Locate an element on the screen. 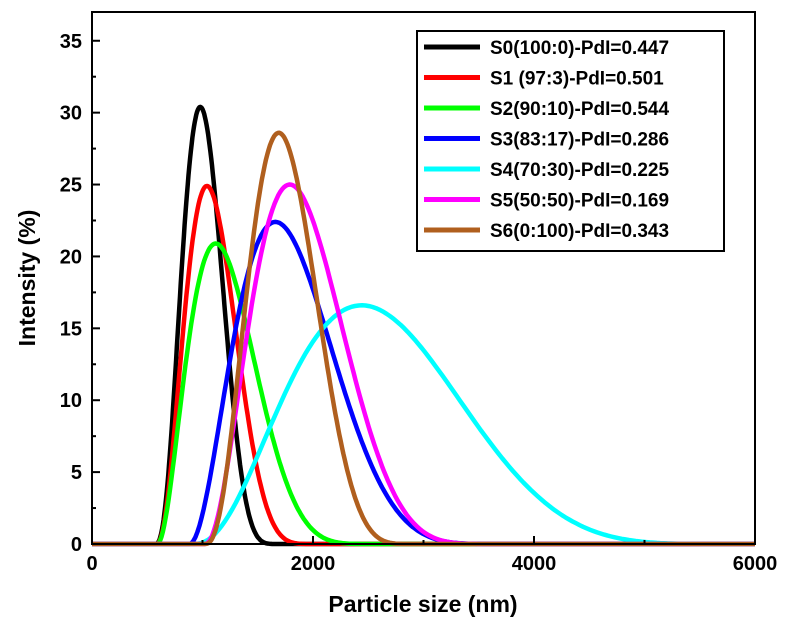 This screenshot has width=785, height=631. y-axis-title: Intensity (%) is located at coordinates (27, 278).